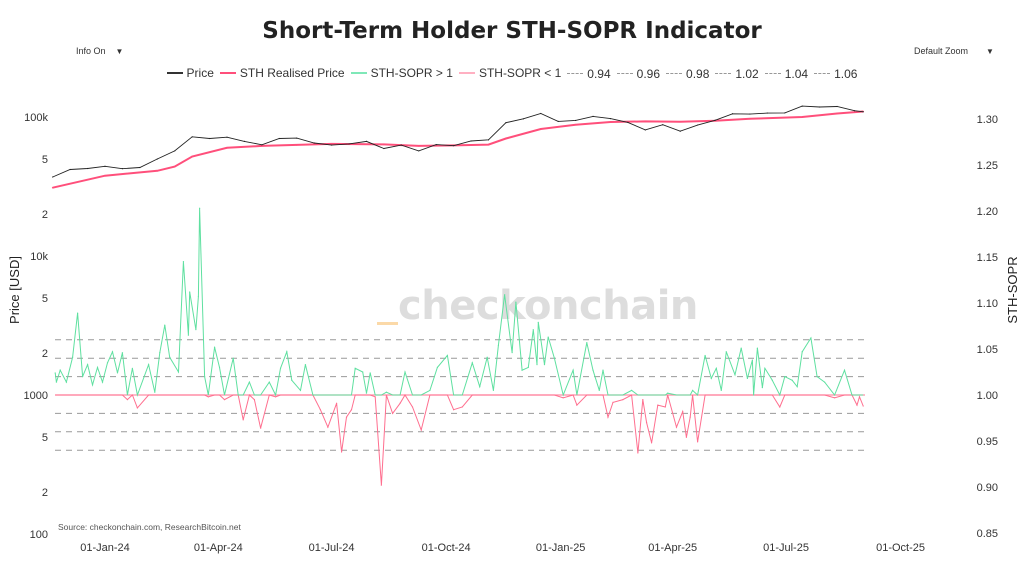 This screenshot has height=580, width=1024. I want to click on zoom-dropdown: Default Zoom ▼, so click(954, 51).